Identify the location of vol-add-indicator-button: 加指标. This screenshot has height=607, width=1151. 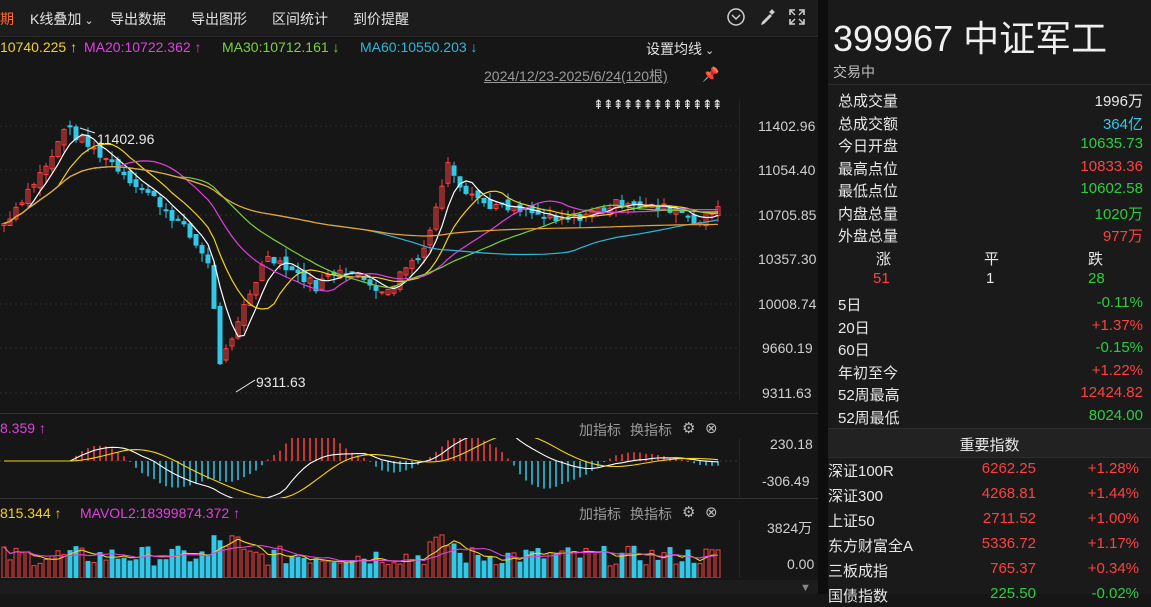
(600, 514).